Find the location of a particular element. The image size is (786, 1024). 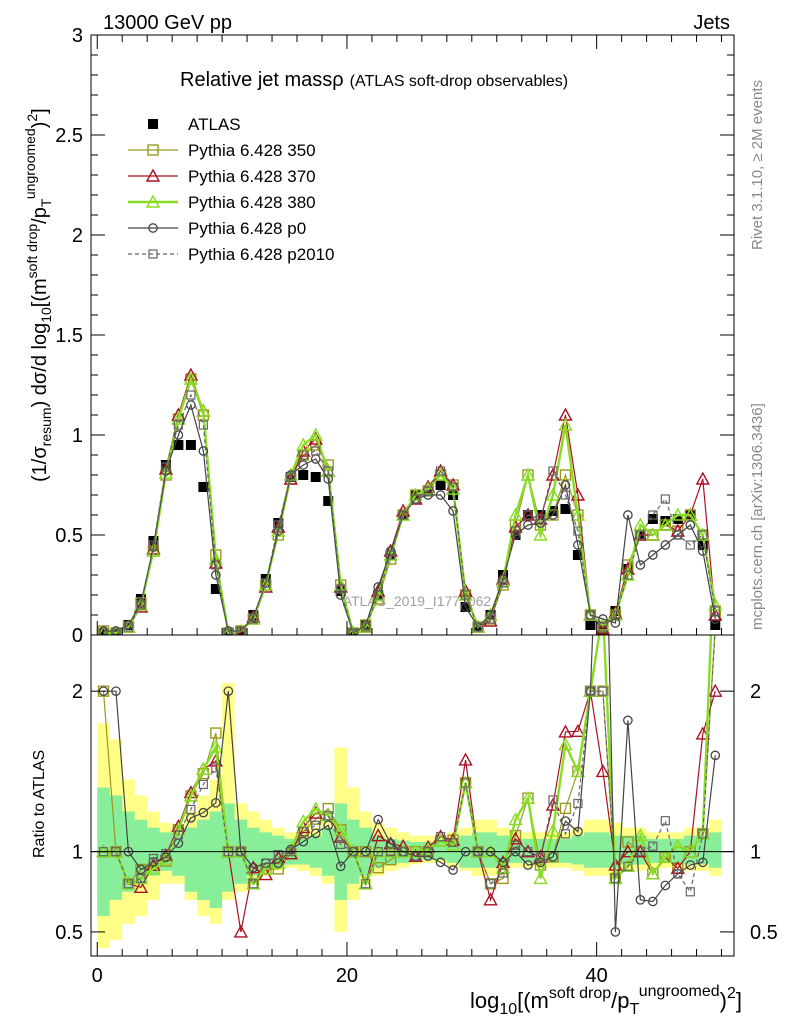

legend-label: Pythia 6.428 p2010 is located at coordinates (261, 254).